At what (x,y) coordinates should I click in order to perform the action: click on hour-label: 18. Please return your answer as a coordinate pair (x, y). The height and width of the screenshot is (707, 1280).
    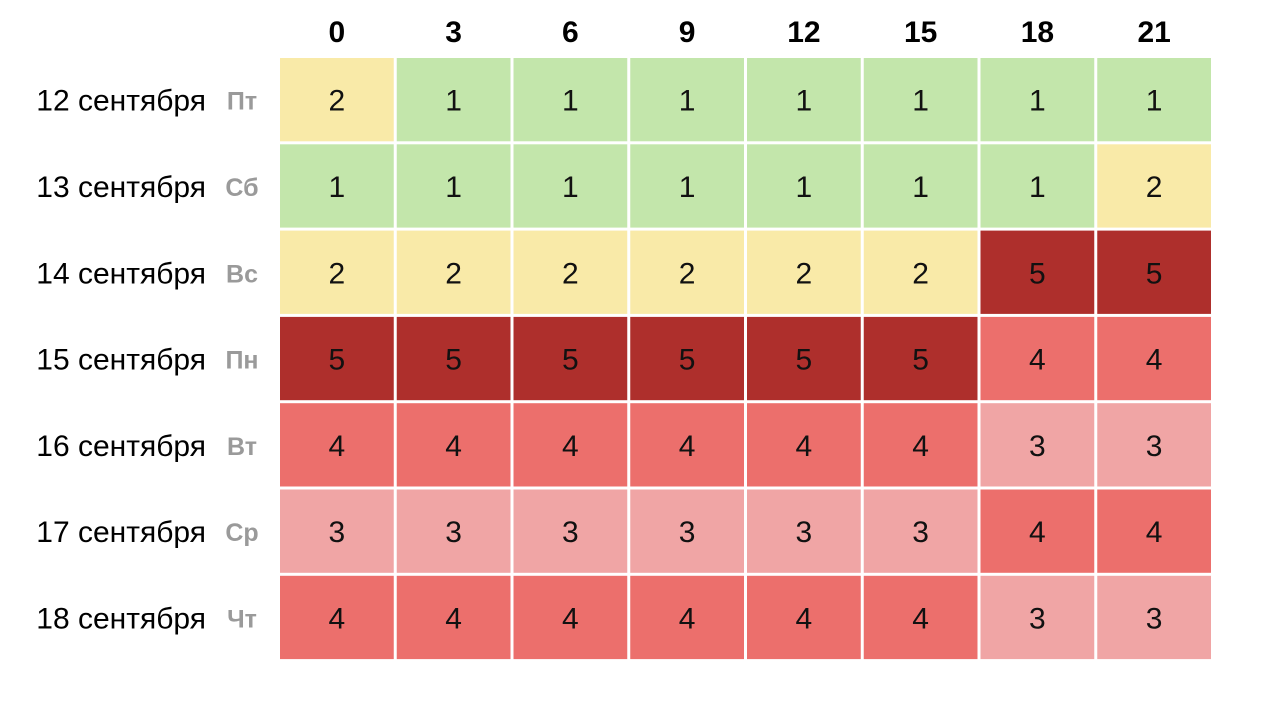
    Looking at the image, I should click on (1037, 32).